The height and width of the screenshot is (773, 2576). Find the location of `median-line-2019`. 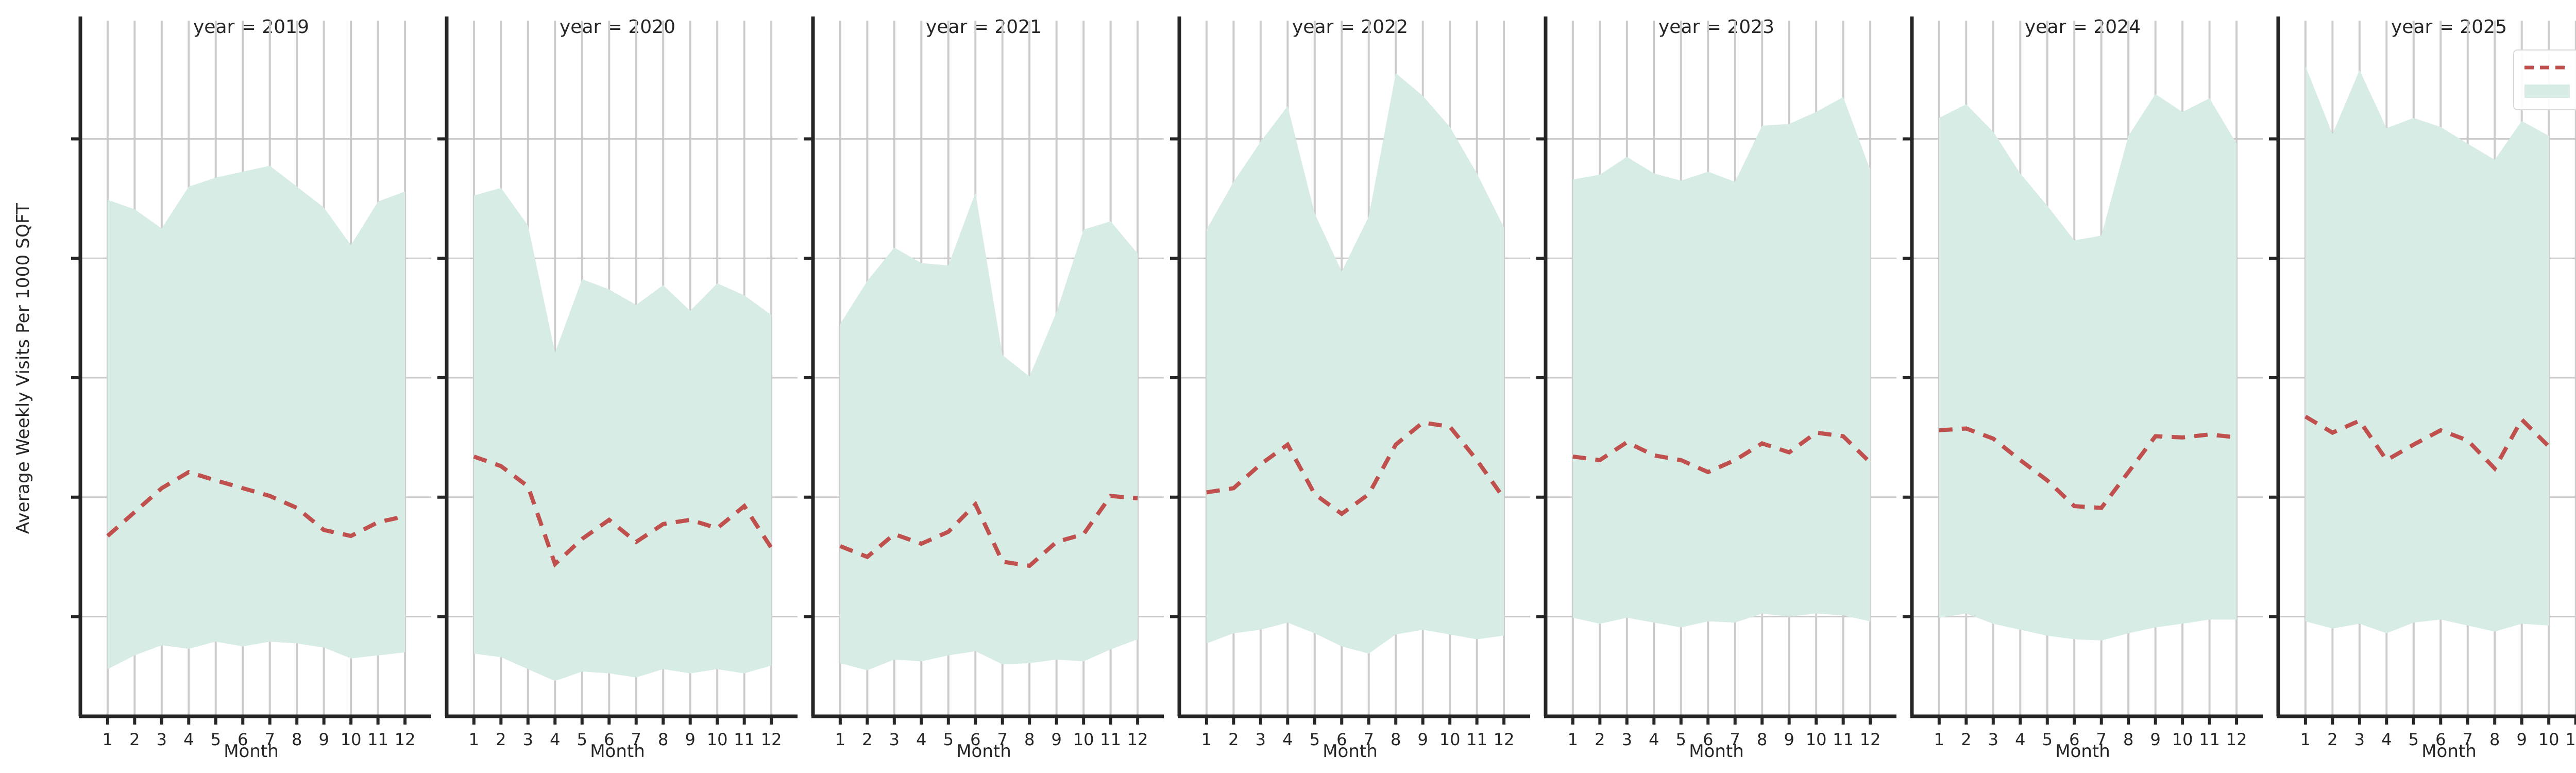

median-line-2019 is located at coordinates (255, 504).